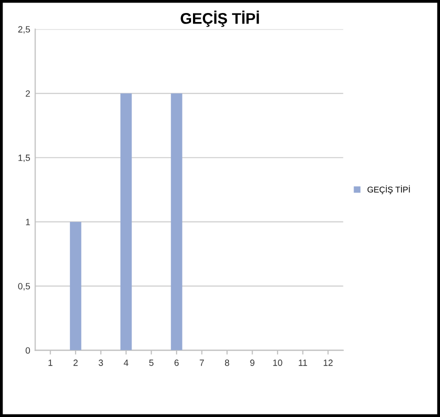 The width and height of the screenshot is (440, 417). I want to click on x-tick-label: 4, so click(126, 363).